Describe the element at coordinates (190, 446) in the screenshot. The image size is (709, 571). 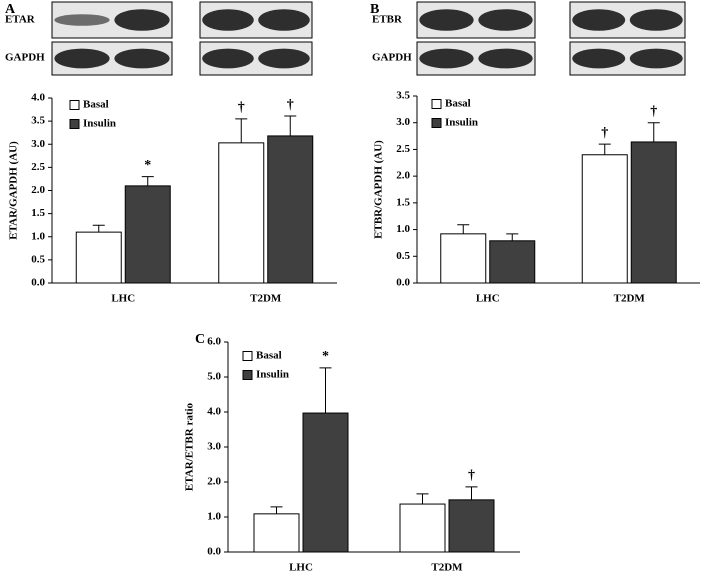
I see `y-axis-label: ETAR/ETBR ratio` at that location.